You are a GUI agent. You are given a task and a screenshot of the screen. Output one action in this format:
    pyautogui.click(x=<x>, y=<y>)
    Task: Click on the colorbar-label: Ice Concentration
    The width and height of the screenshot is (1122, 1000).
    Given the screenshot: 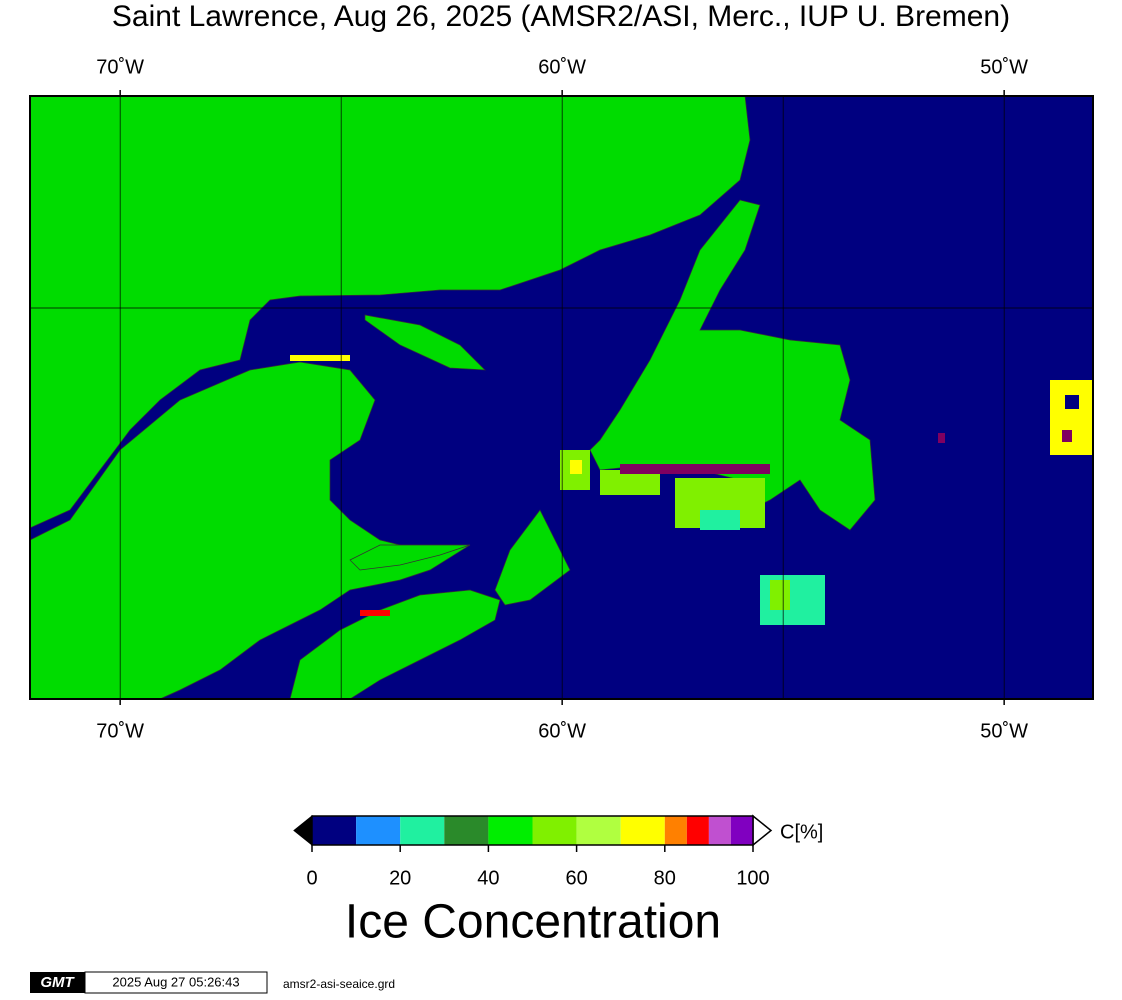 What is the action you would take?
    pyautogui.click(x=533, y=922)
    